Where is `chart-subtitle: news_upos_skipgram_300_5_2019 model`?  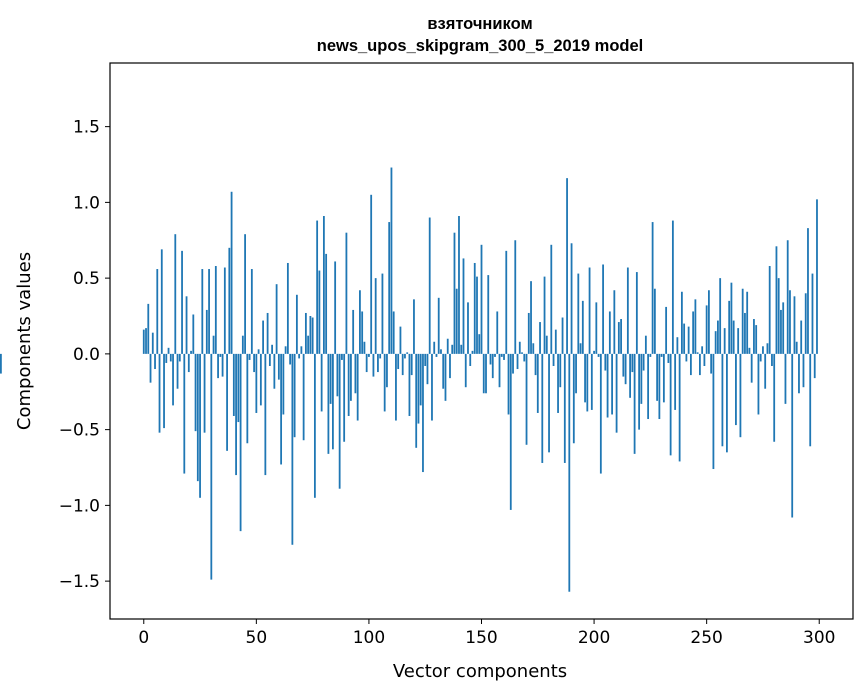 chart-subtitle: news_upos_skipgram_300_5_2019 model is located at coordinates (480, 46).